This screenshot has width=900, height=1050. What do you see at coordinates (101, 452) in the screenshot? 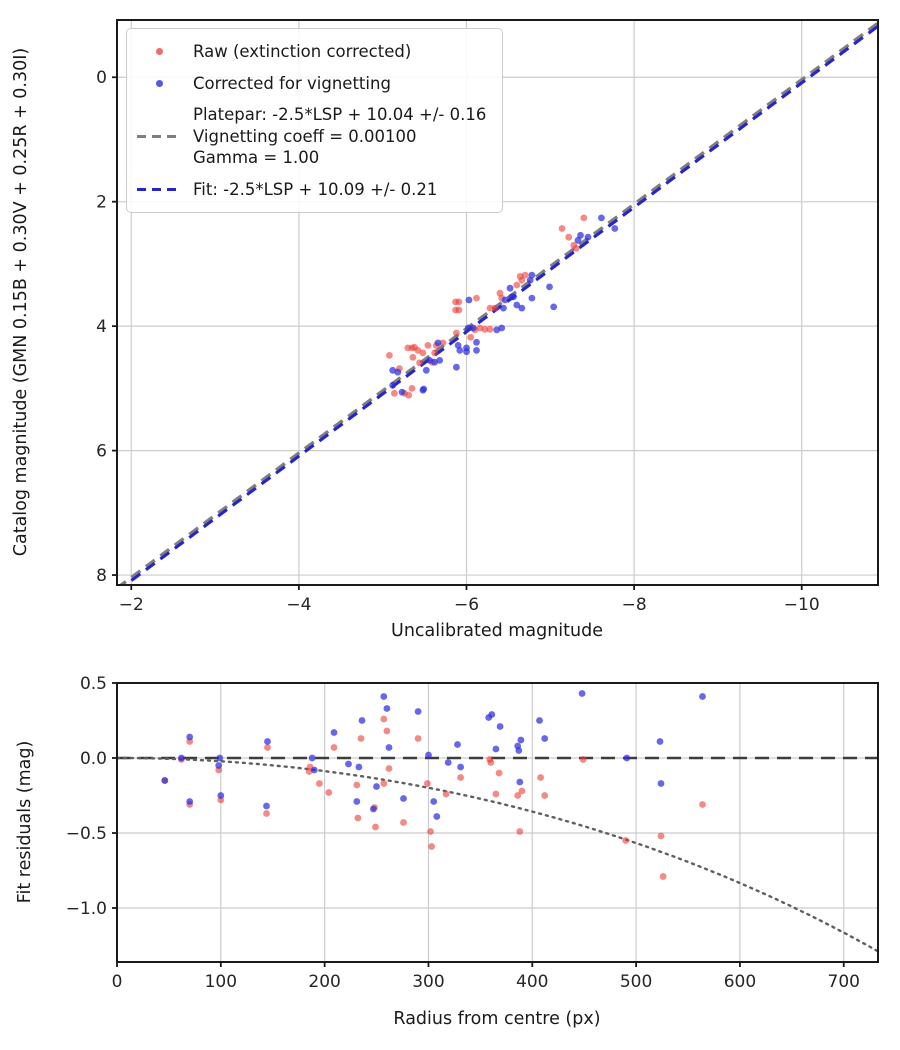
I see `tick-label: 6` at bounding box center [101, 452].